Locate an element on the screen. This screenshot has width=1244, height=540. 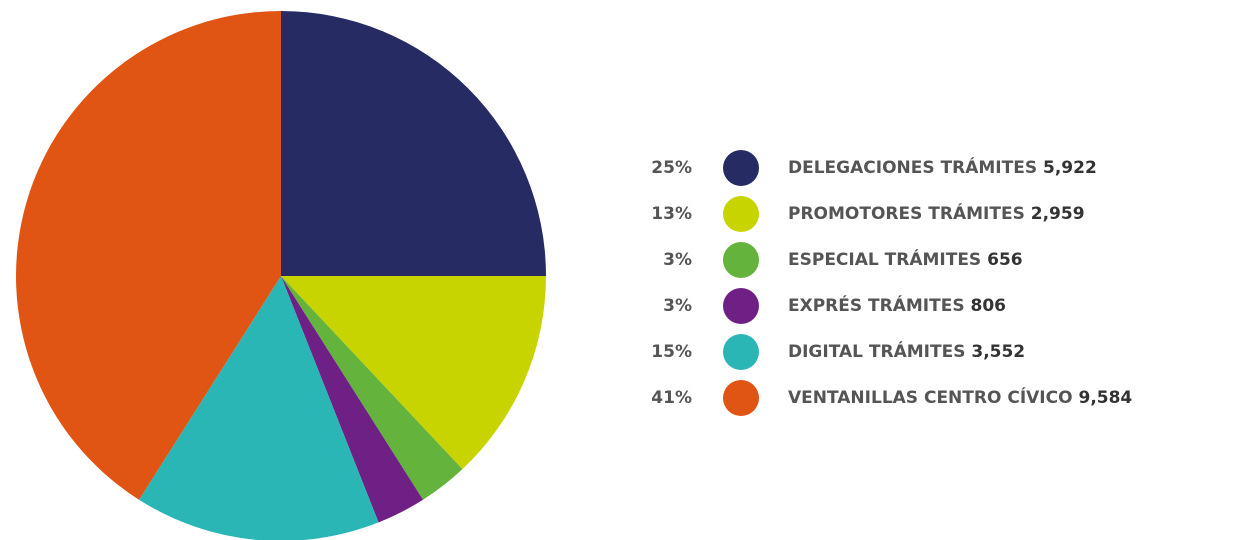
legend-entry: VENTANILLAS CENTRO CÍVICO 9,584 is located at coordinates (960, 397).